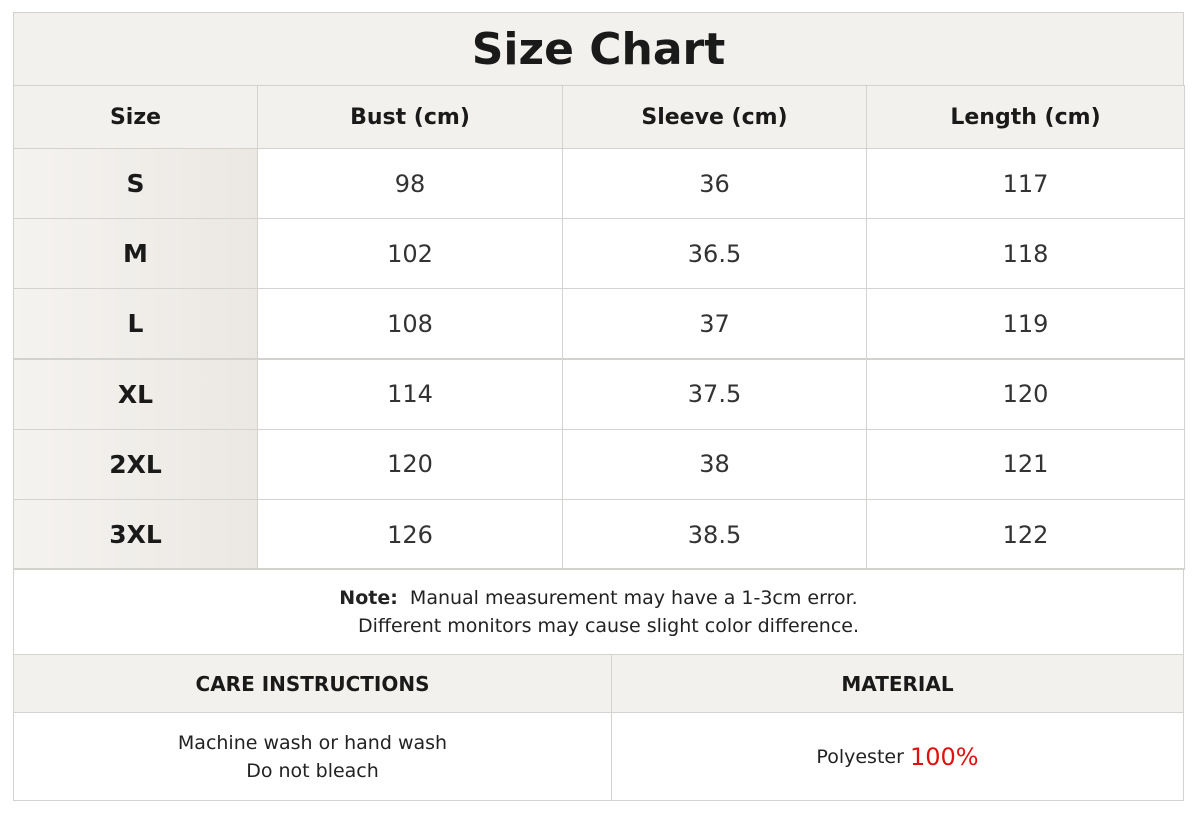 The width and height of the screenshot is (1200, 814). What do you see at coordinates (714, 464) in the screenshot?
I see `measure-cell: 38` at bounding box center [714, 464].